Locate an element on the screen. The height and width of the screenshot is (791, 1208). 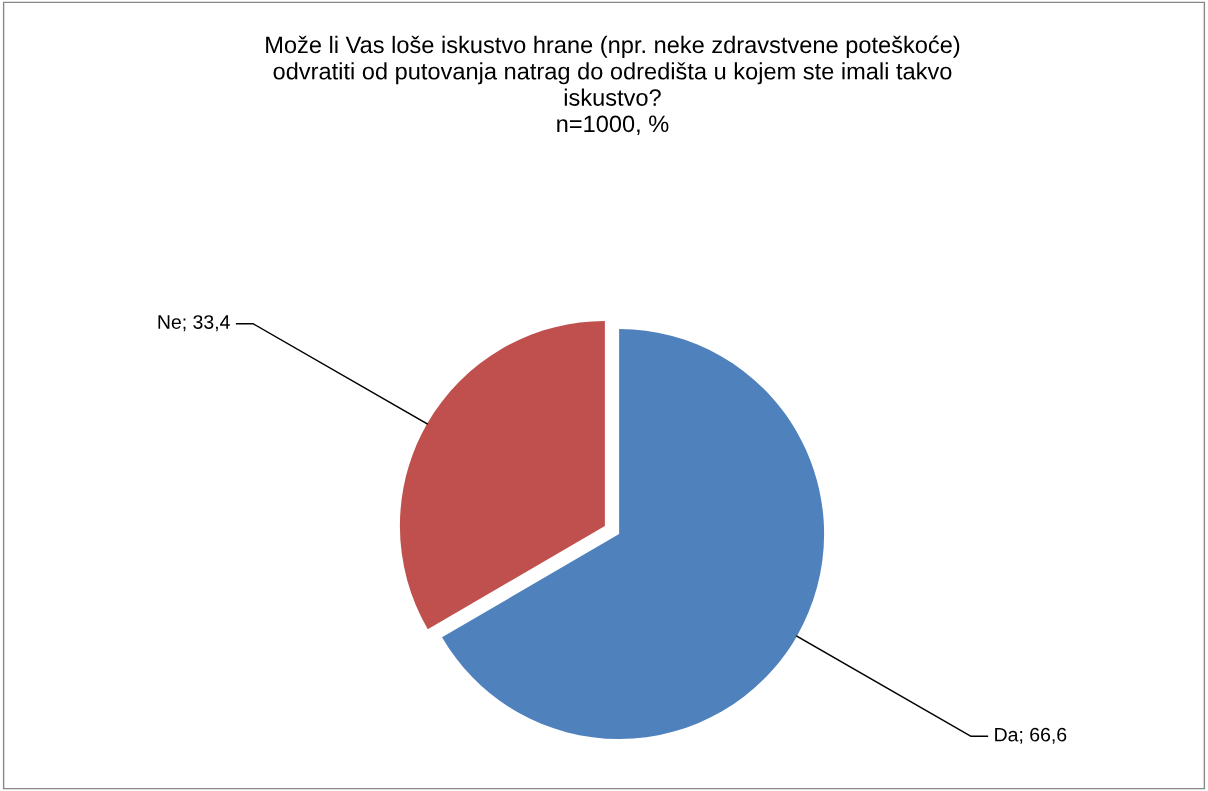
slice-label: Ne; 33,4 is located at coordinates (194, 323).